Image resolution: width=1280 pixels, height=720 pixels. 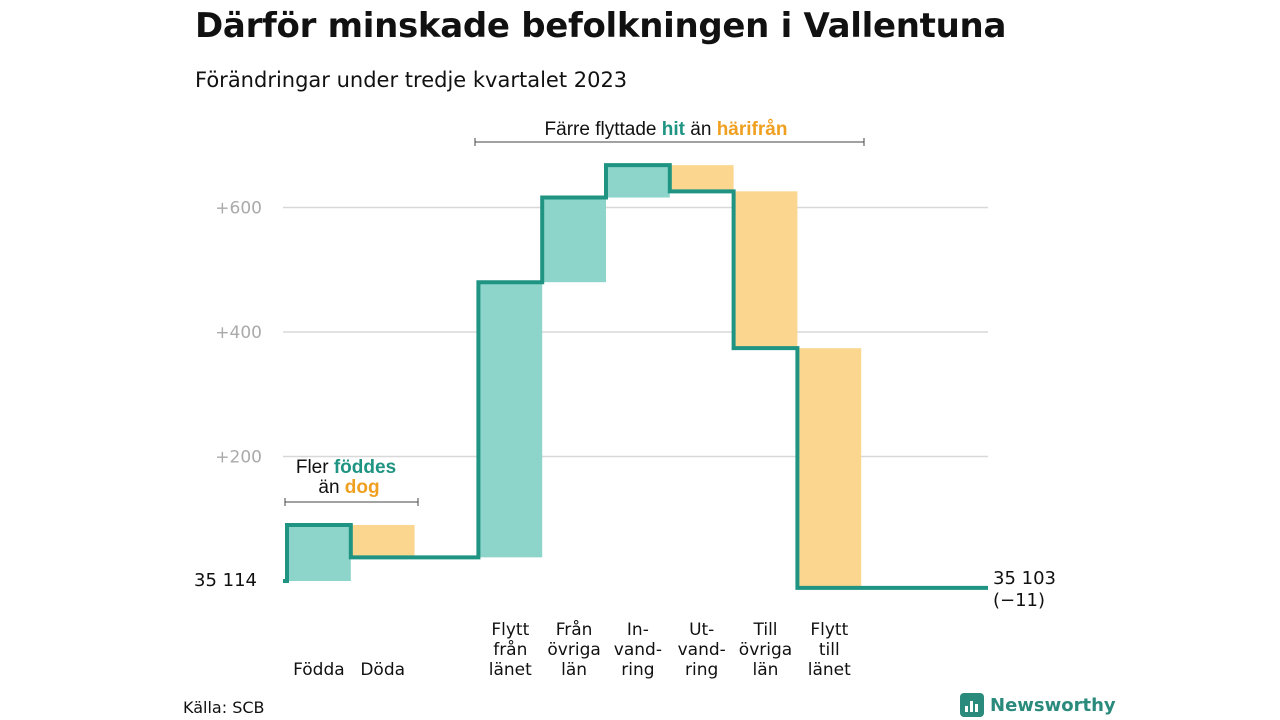 What do you see at coordinates (701, 630) in the screenshot?
I see `category-label: Ut-` at bounding box center [701, 630].